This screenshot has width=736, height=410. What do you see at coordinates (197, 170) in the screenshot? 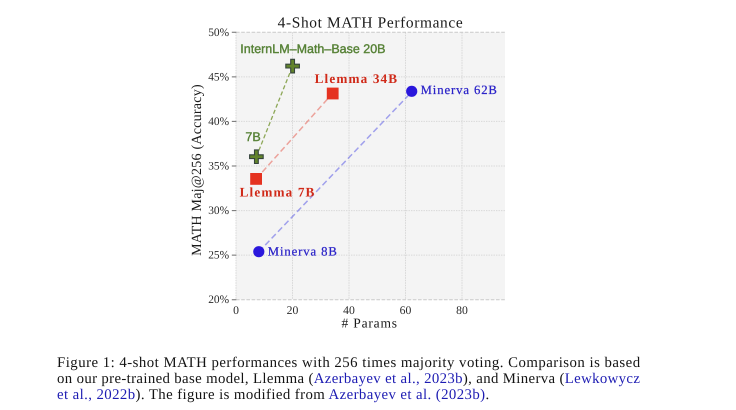
I see `svg-text: MATH Maj@256 (Accuracy)` at bounding box center [197, 170].